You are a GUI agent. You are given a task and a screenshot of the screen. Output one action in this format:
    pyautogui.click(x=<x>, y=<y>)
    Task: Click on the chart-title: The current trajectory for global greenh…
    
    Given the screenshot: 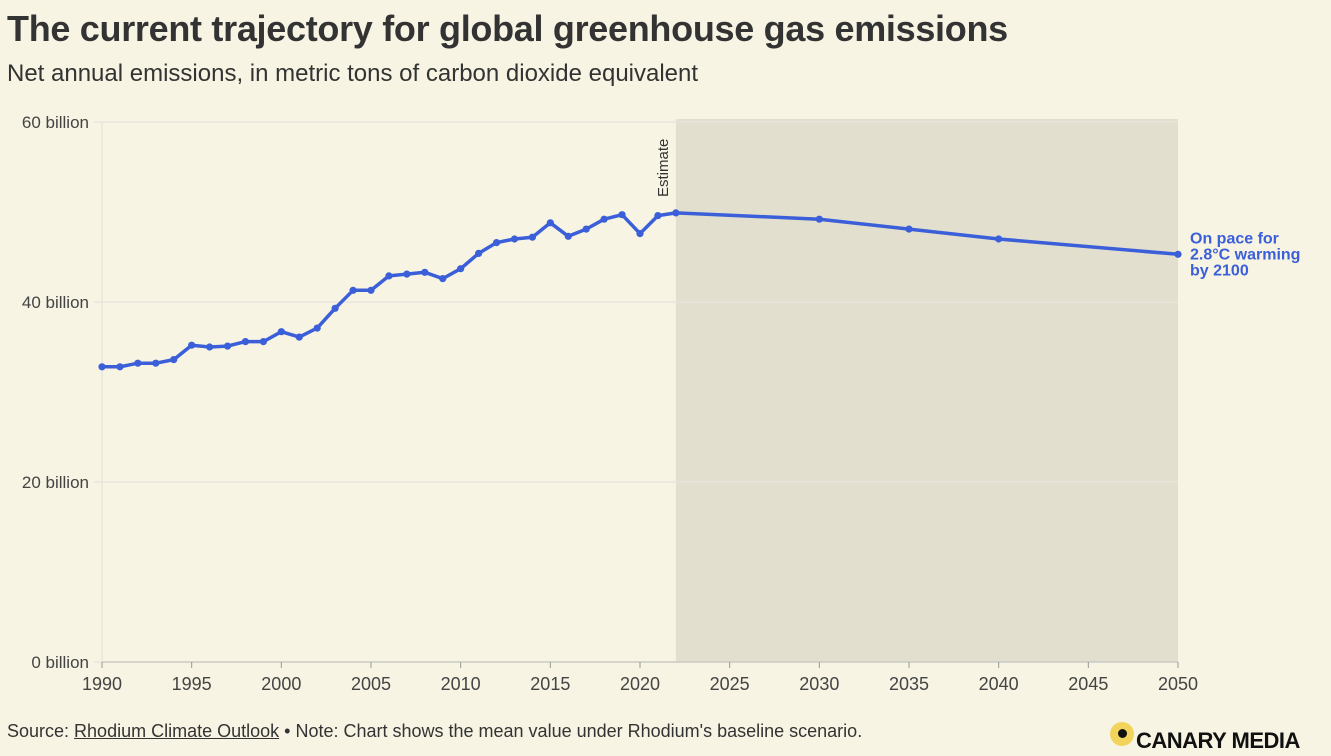 What is the action you would take?
    pyautogui.click(x=507, y=28)
    